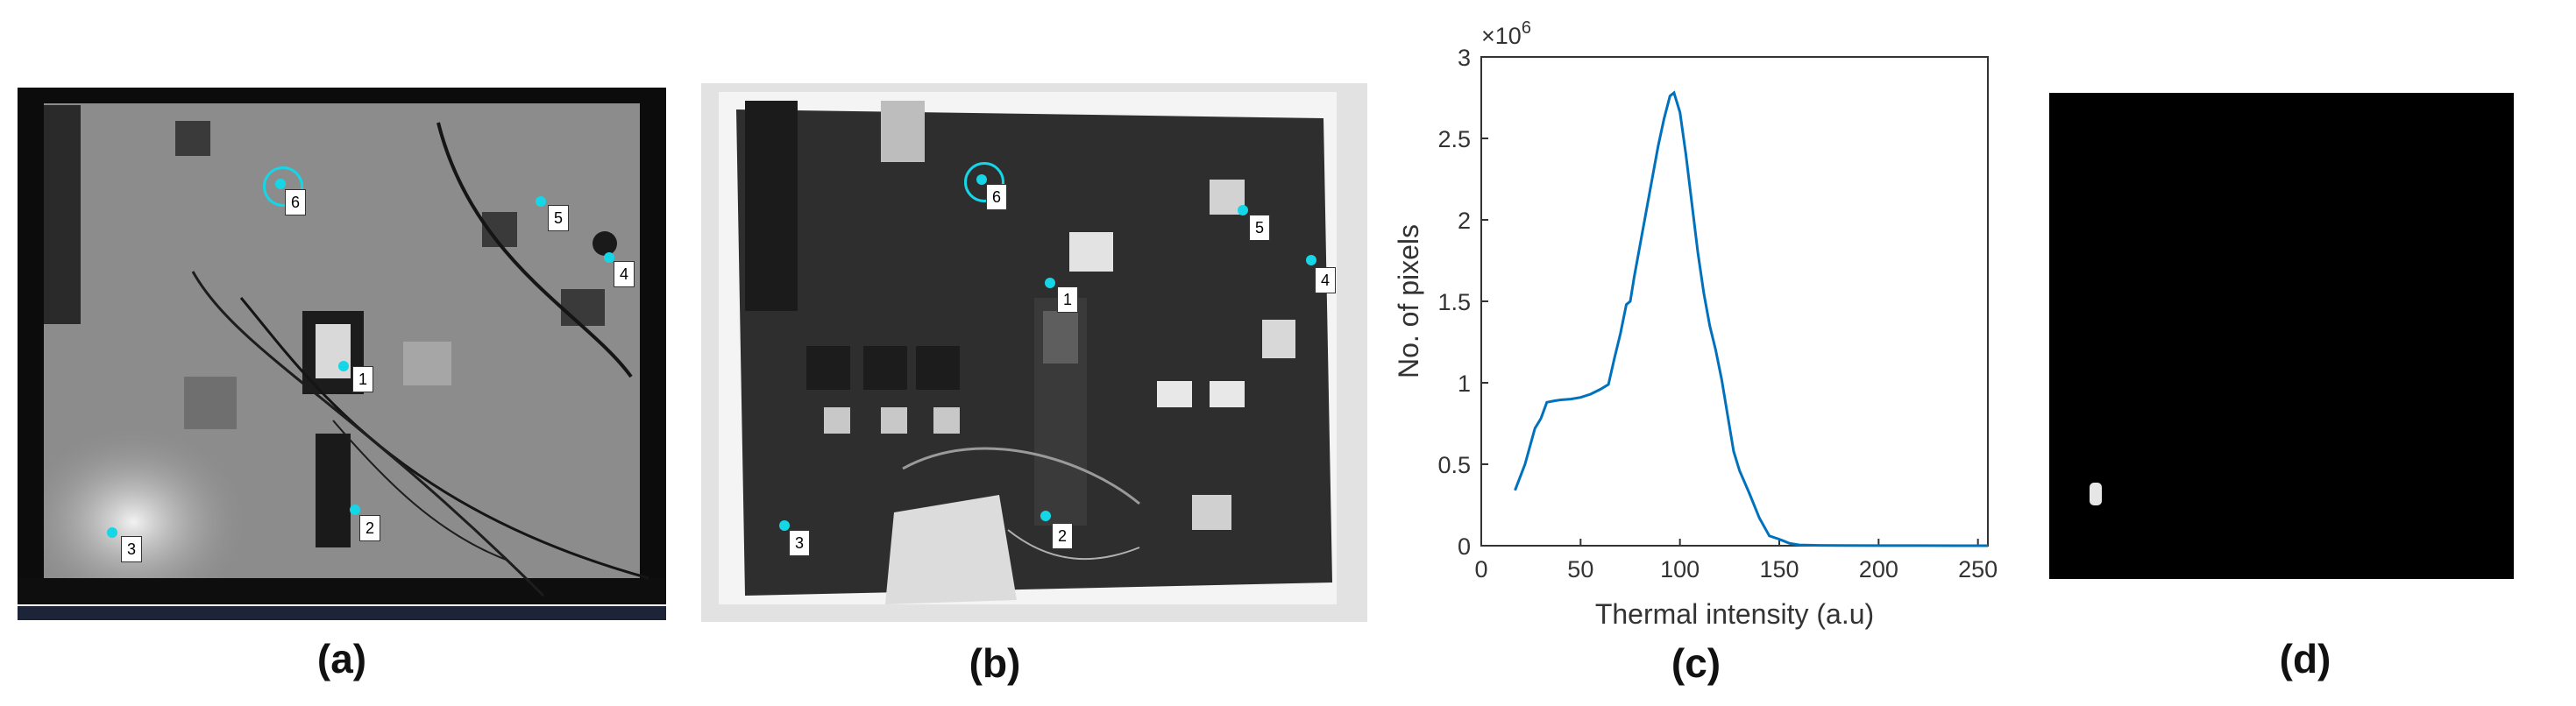 Image resolution: width=2576 pixels, height=706 pixels. What do you see at coordinates (341, 658) in the screenshot?
I see `caption-a: (a)` at bounding box center [341, 658].